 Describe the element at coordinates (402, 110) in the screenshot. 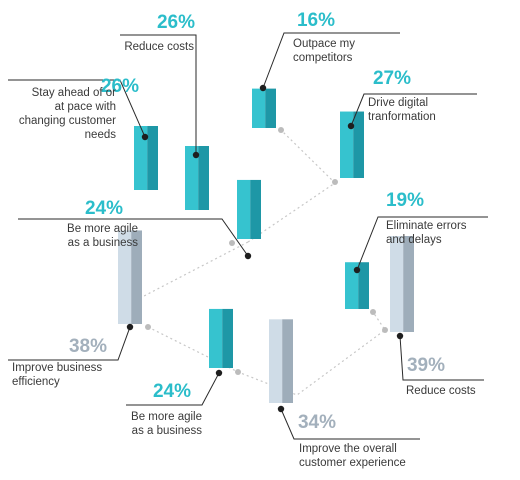

I see `category-label: Drive digital tranformation` at that location.